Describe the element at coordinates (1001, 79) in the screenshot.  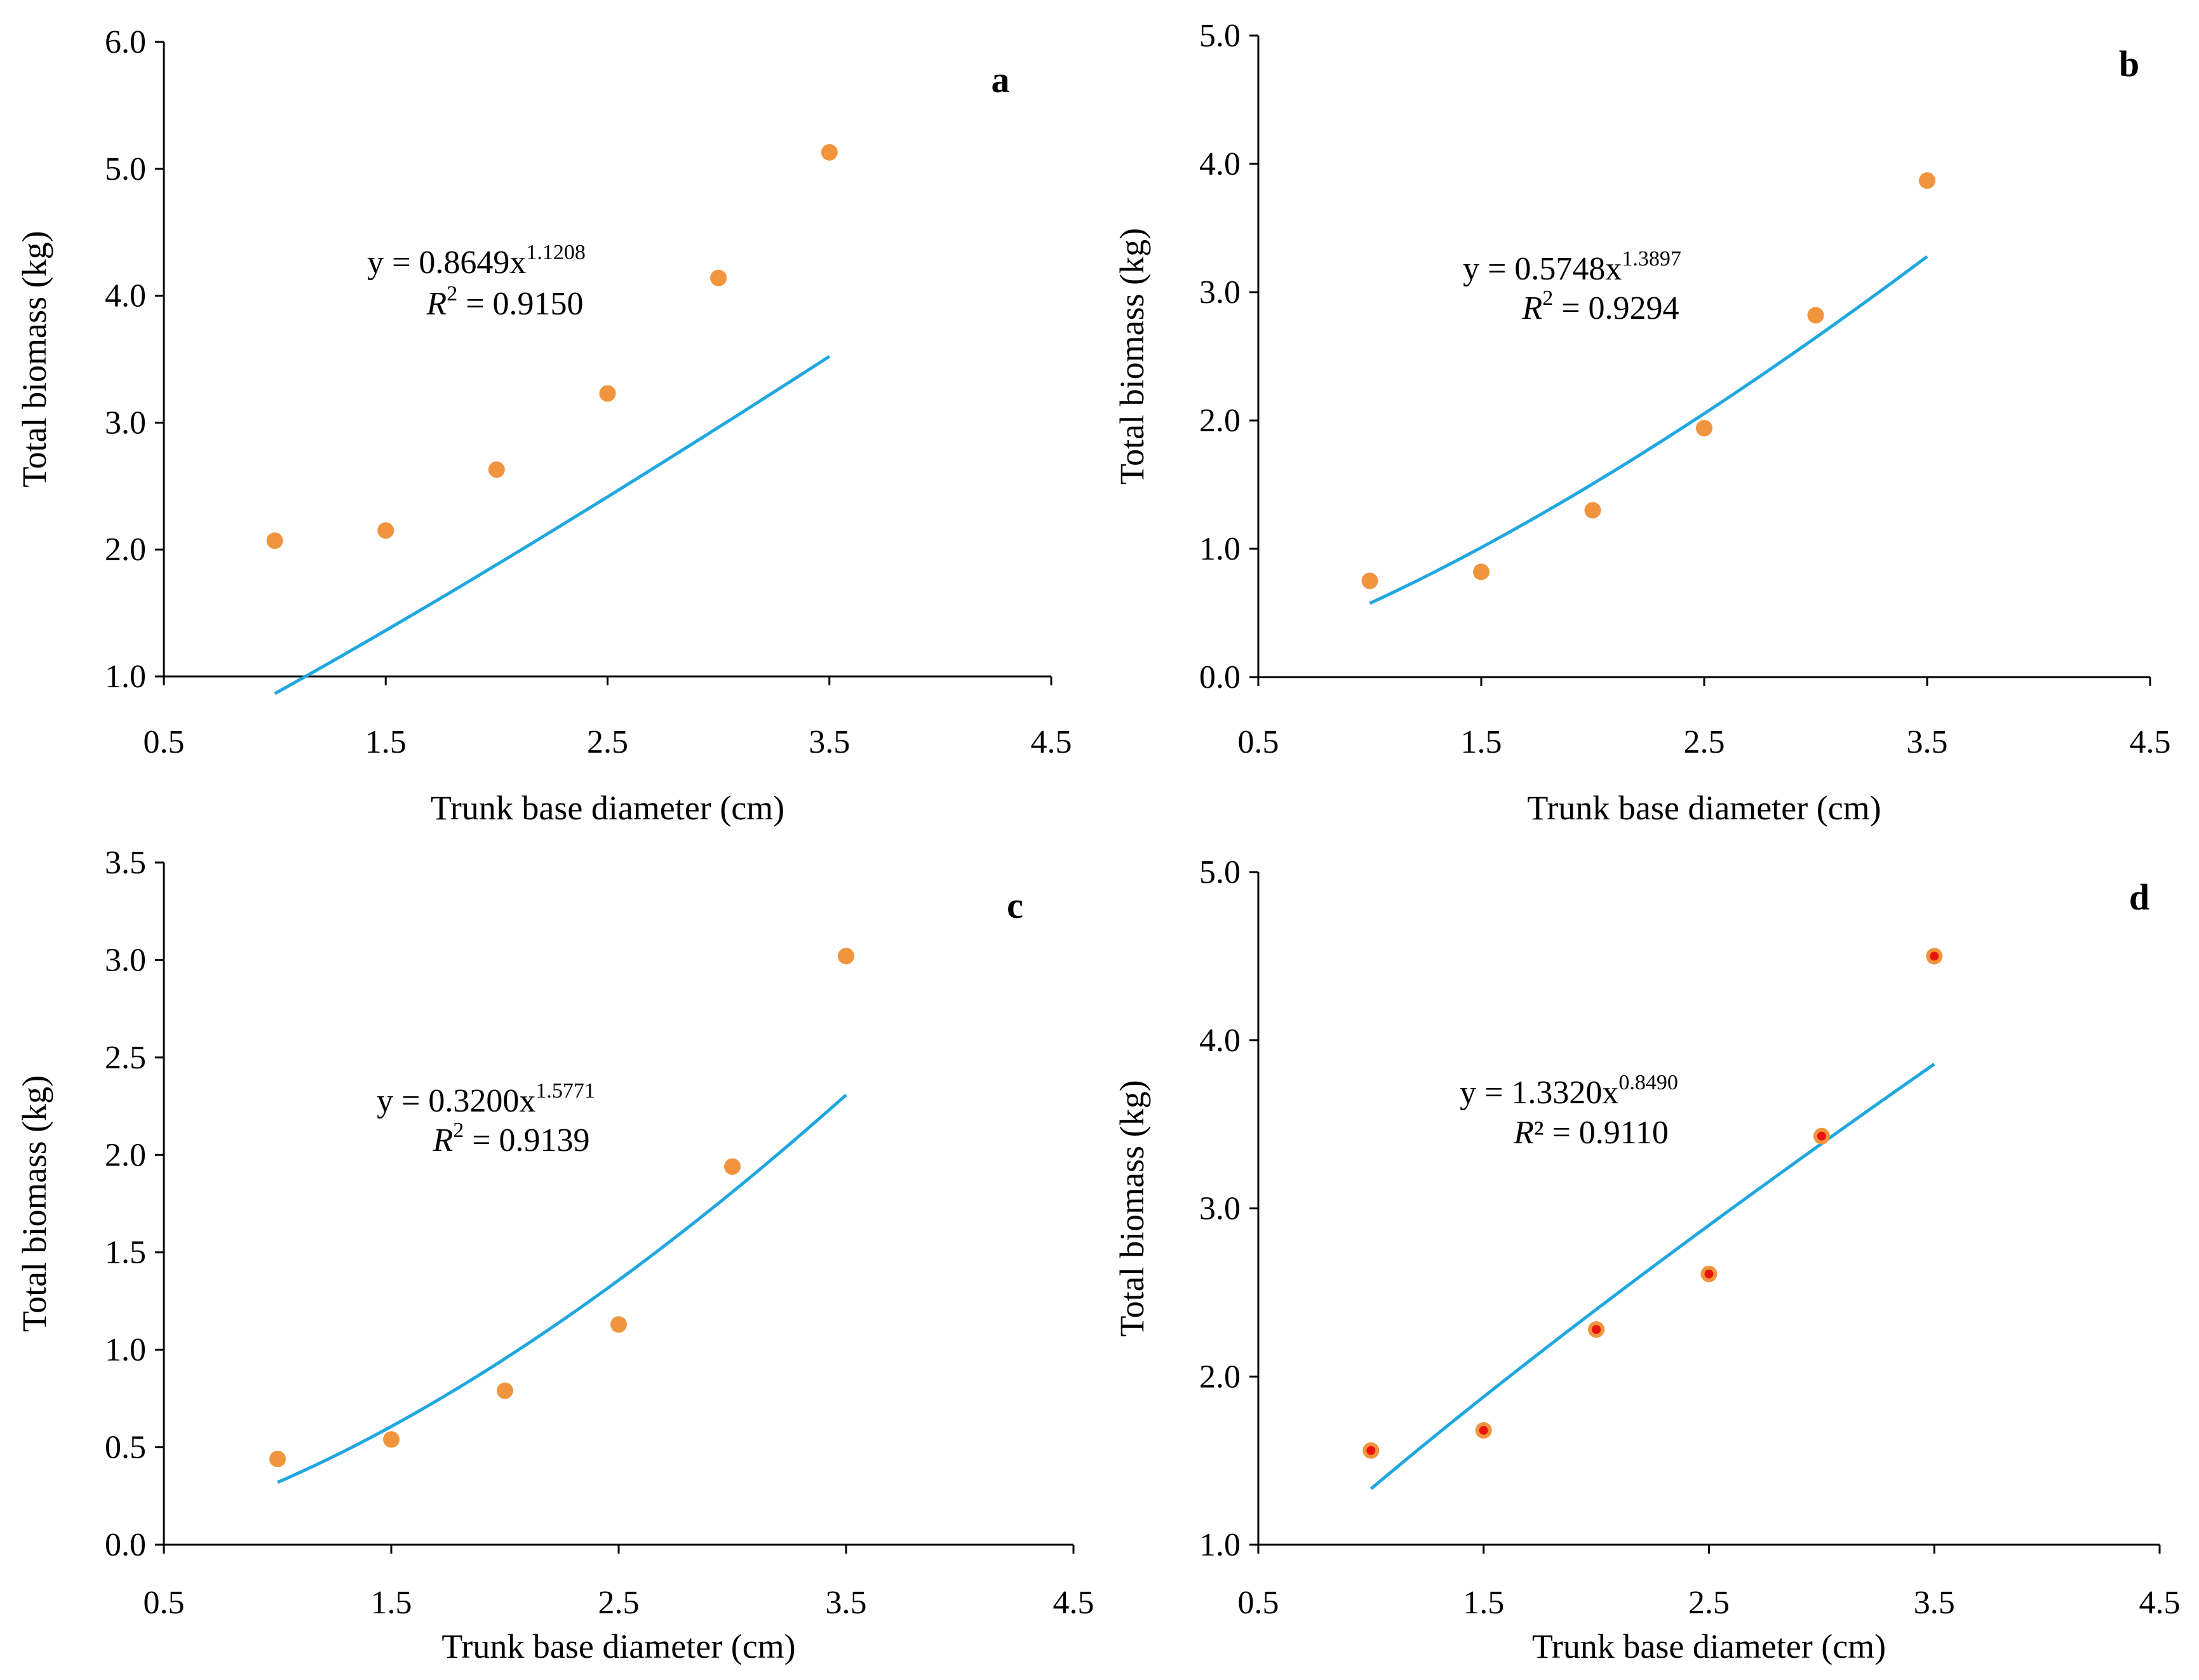
I see `panel-label: a` at that location.